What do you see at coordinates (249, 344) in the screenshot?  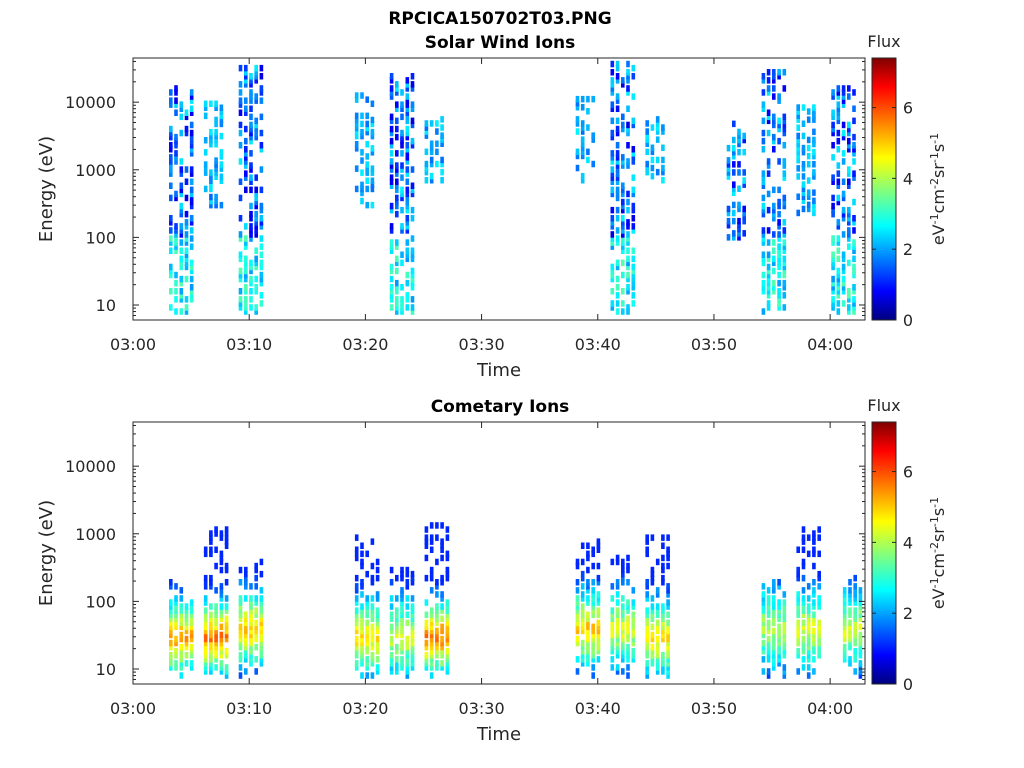 I see `x-tick-label: 03:10` at bounding box center [249, 344].